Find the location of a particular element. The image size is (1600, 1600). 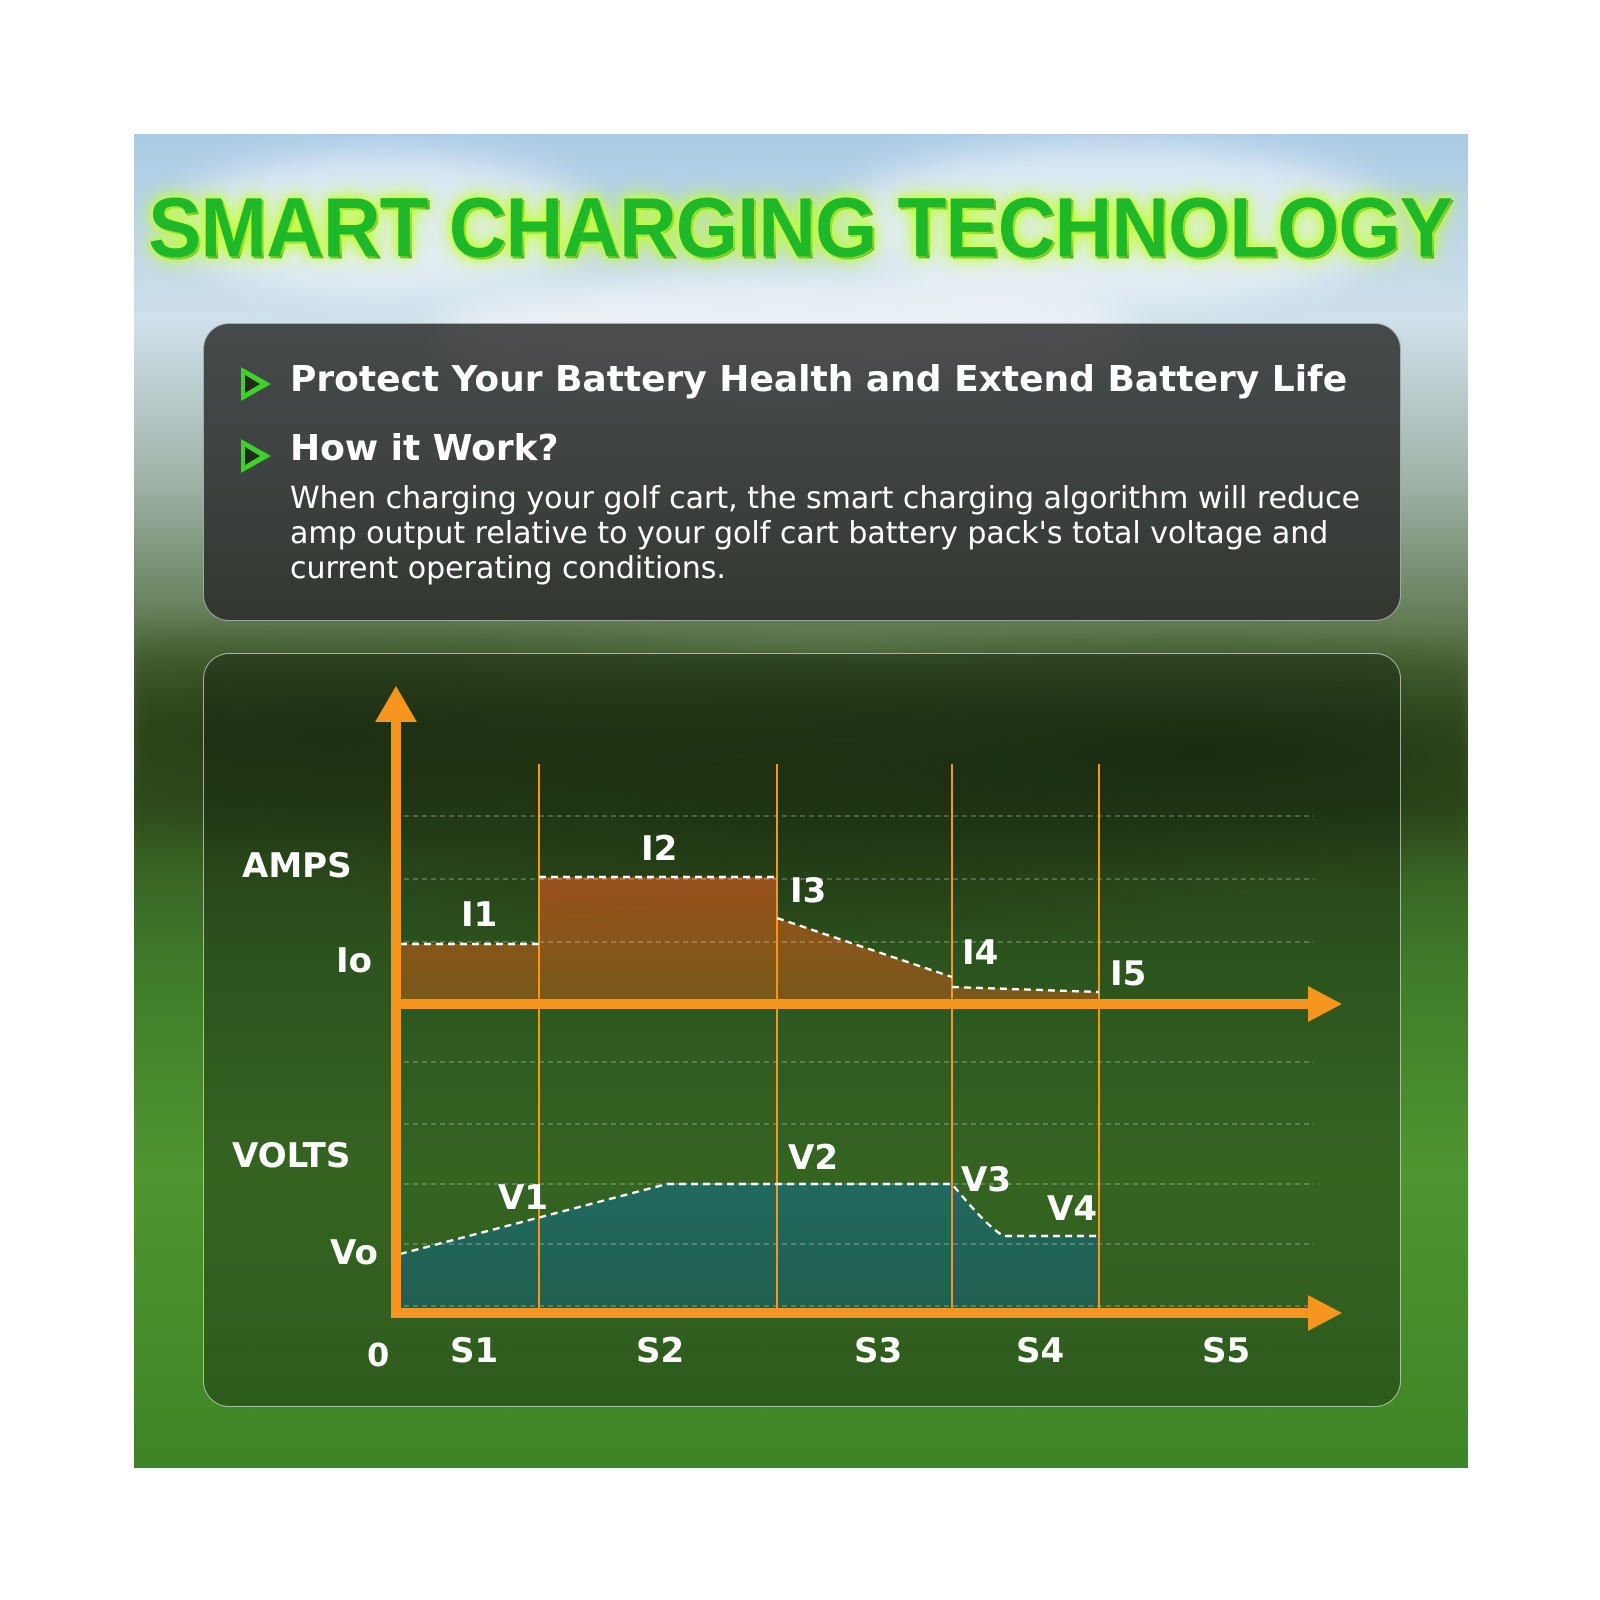

amp-label-i1: I1 is located at coordinates (479, 915).